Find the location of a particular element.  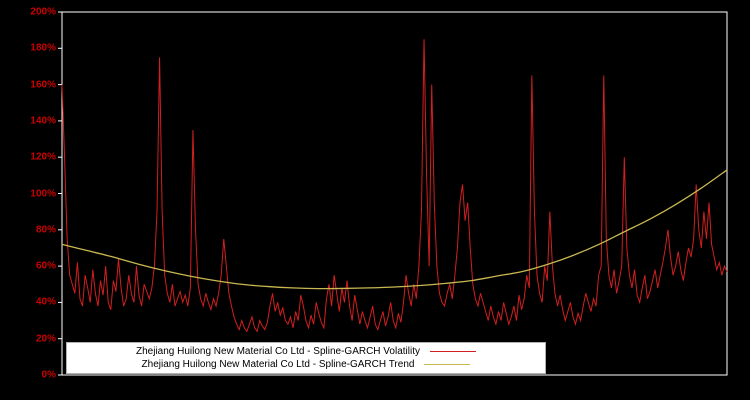

legend-line-trend-icon is located at coordinates (447, 364).